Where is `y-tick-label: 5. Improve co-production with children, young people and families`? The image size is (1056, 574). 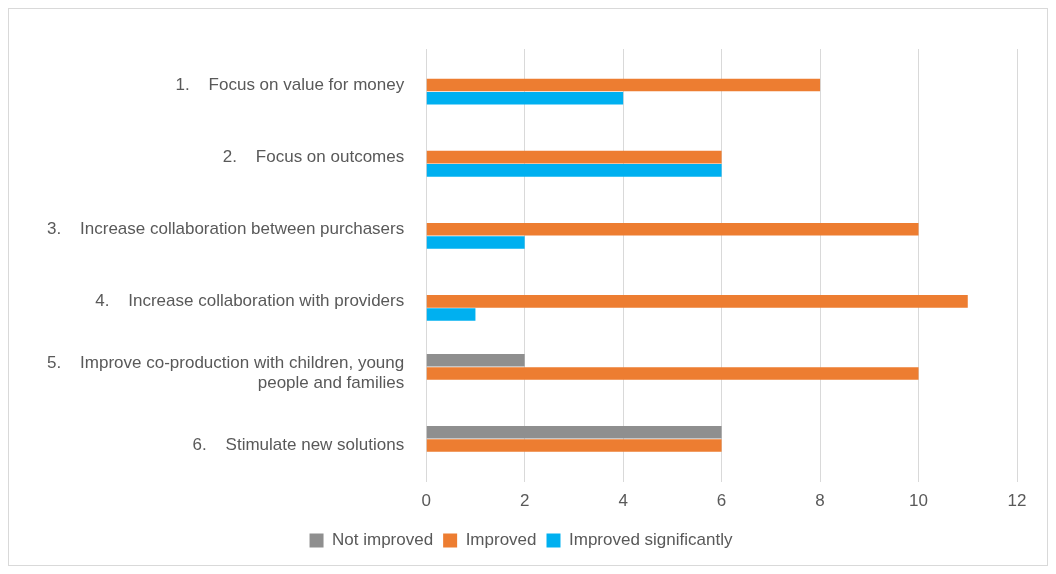 y-tick-label: 5. Improve co-production with children, young people and families is located at coordinates (226, 372).